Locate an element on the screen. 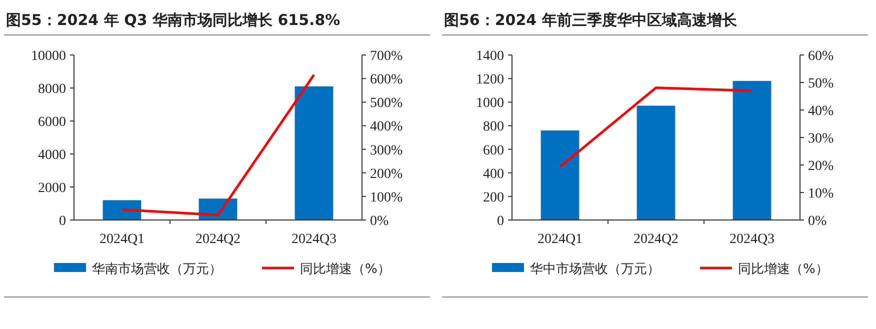 The width and height of the screenshot is (876, 329). y2-tick-label: 30% is located at coordinates (821, 139).